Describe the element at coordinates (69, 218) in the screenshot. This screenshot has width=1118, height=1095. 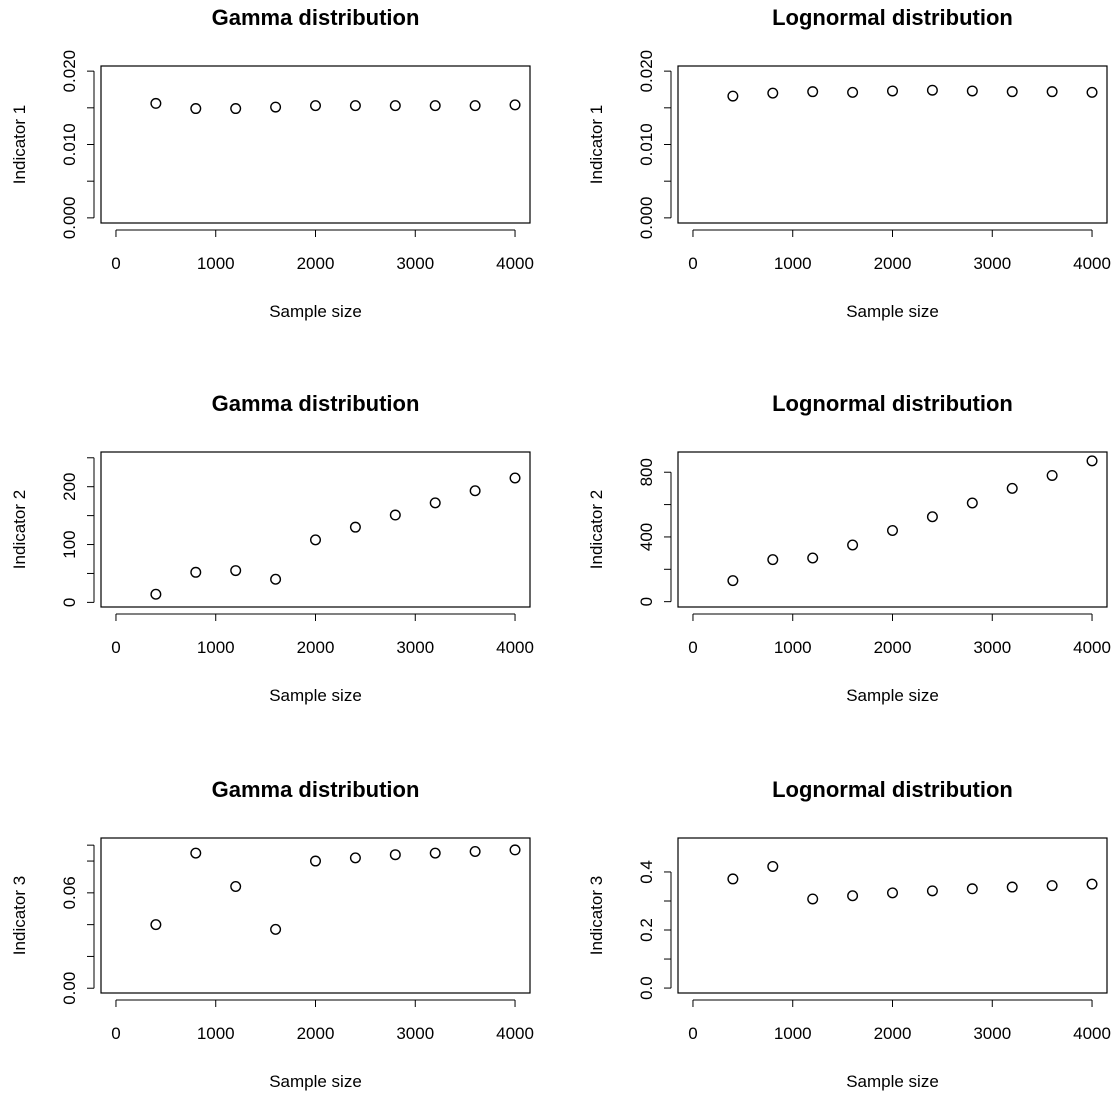
I see `y-tick-label: 0.000` at that location.